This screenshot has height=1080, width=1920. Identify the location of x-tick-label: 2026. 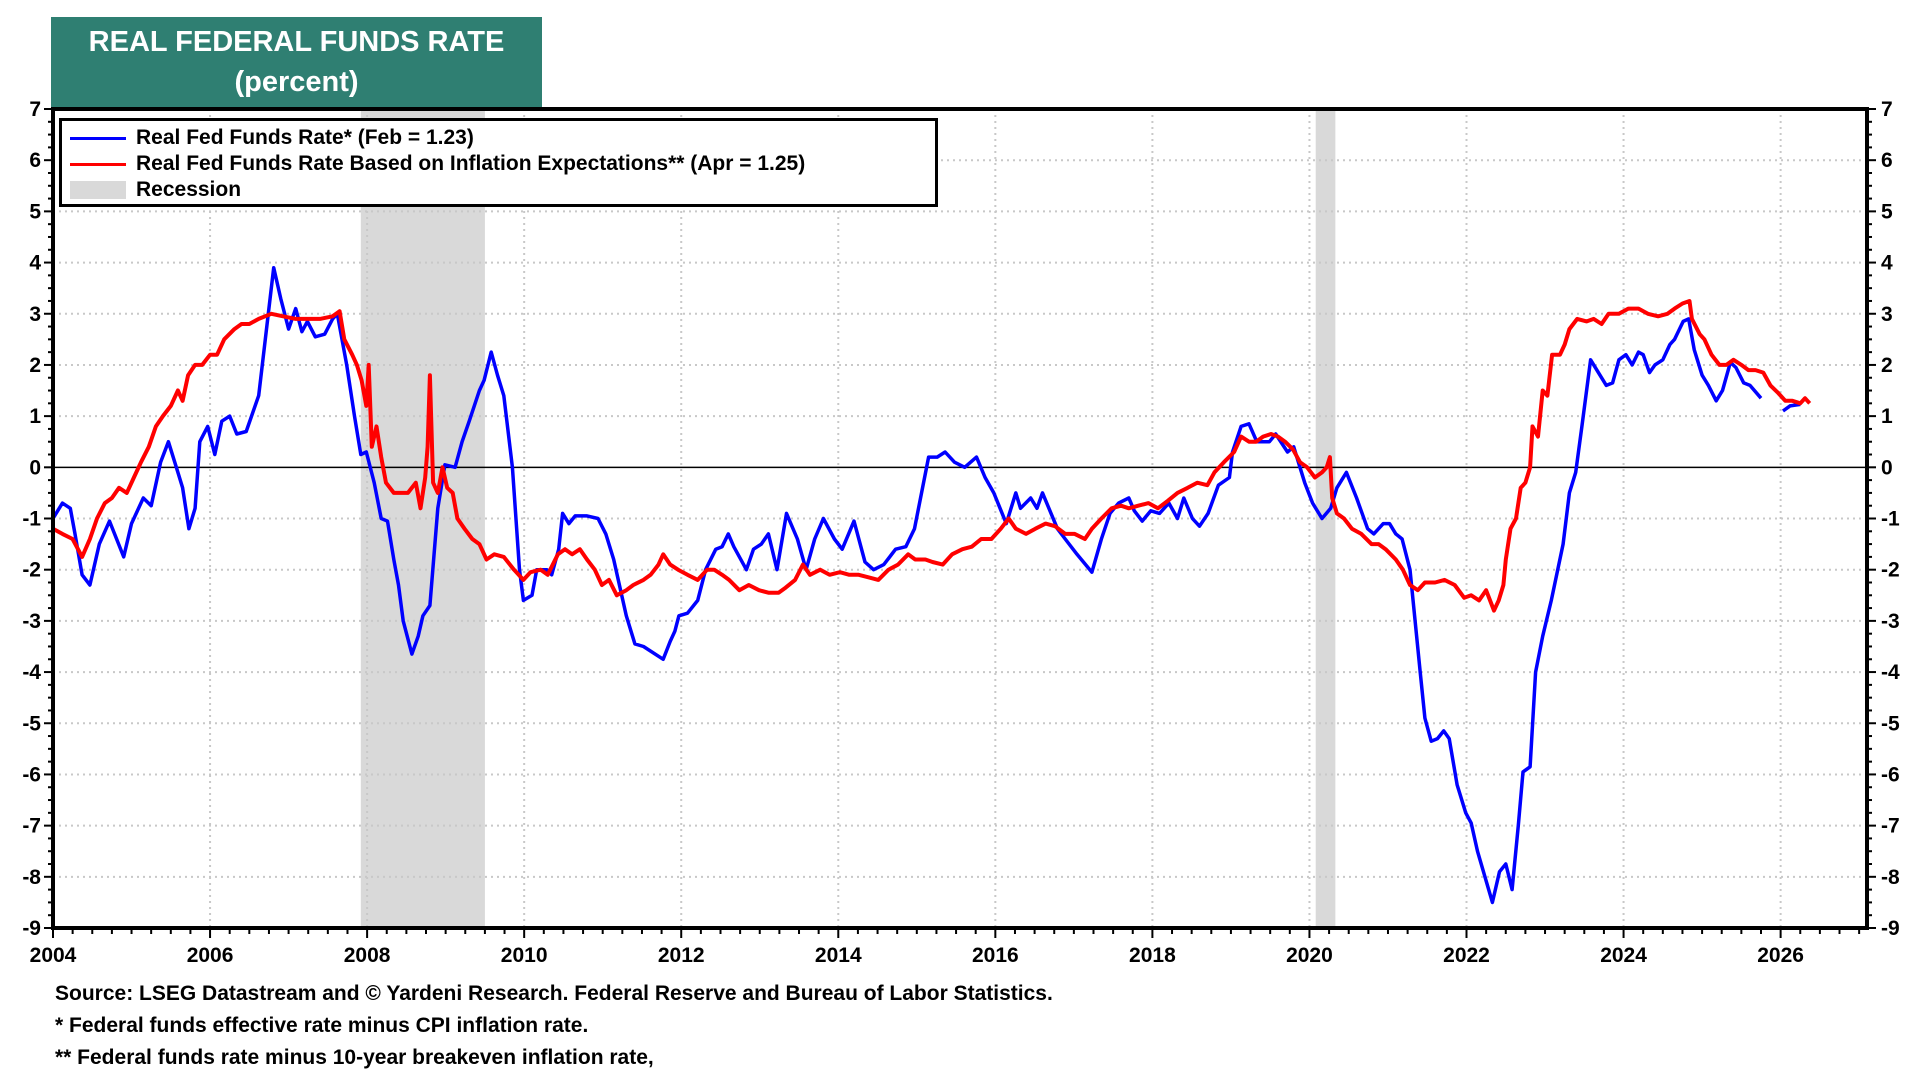
(1780, 955).